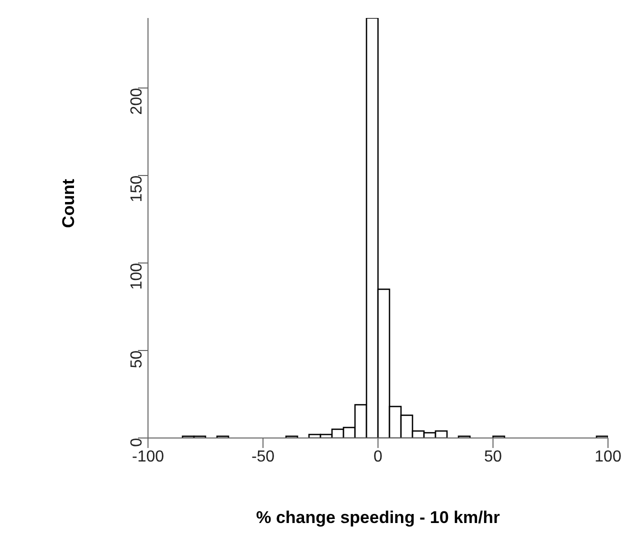 The height and width of the screenshot is (542, 641). What do you see at coordinates (608, 457) in the screenshot?
I see `x-tick-label: 100` at bounding box center [608, 457].